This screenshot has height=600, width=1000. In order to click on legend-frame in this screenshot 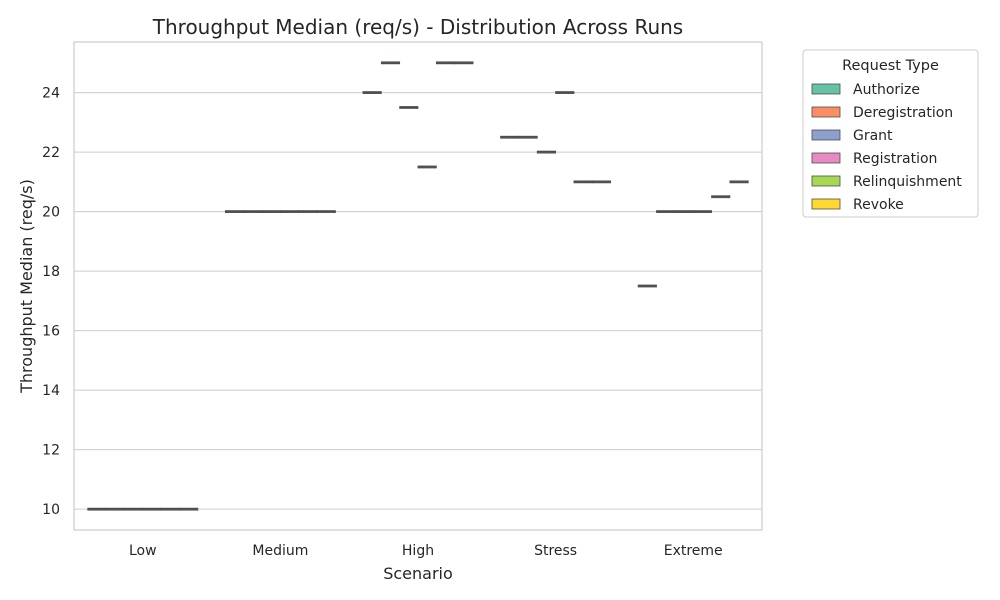, I will do `click(890, 133)`.